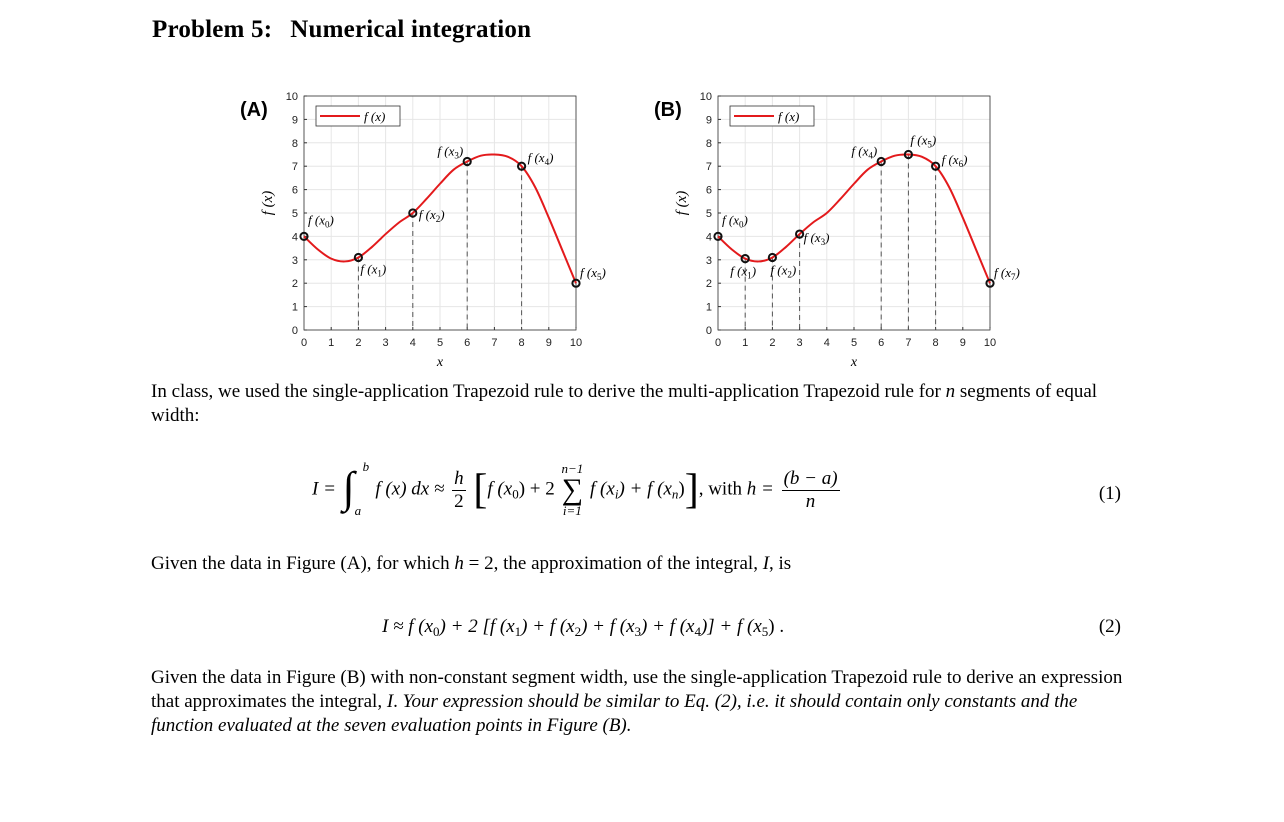 The width and height of the screenshot is (1284, 822). What do you see at coordinates (691, 490) in the screenshot?
I see `eq1-right-bracket: ]` at bounding box center [691, 490].